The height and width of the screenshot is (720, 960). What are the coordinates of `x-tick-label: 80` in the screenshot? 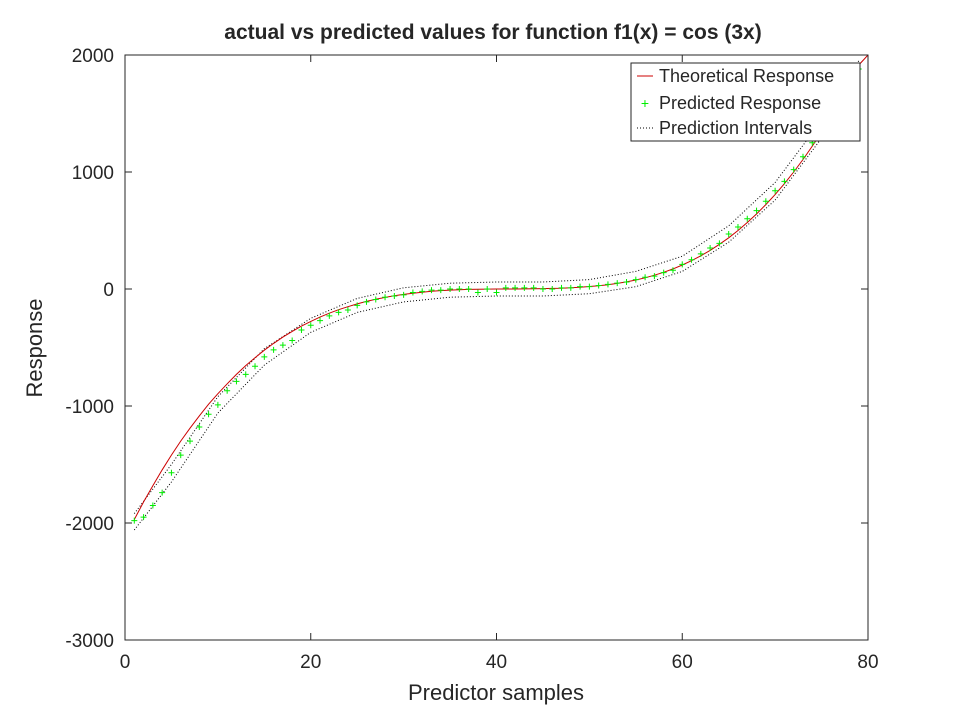 It's located at (867, 662).